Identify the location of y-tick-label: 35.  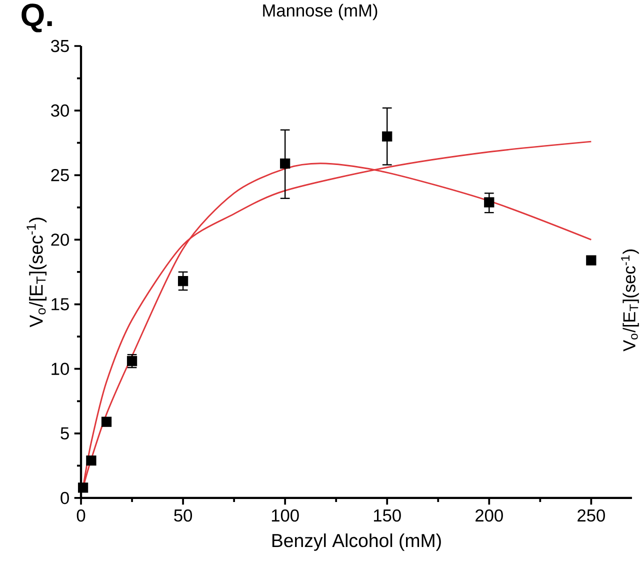
(60, 46).